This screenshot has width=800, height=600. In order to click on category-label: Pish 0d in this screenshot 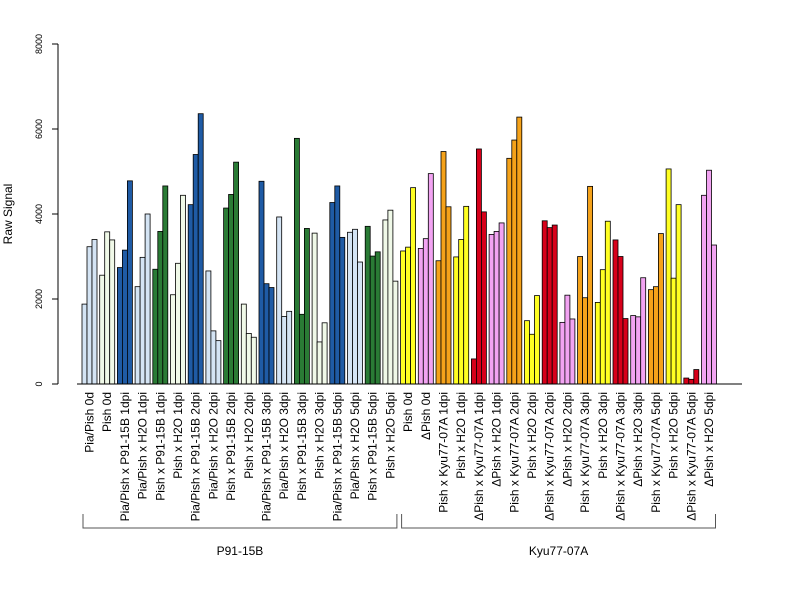, I will do `click(408, 412)`.